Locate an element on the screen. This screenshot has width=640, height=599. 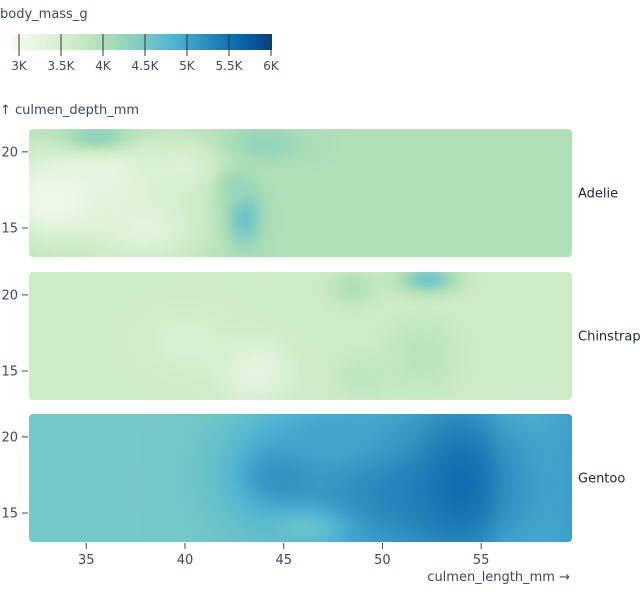
color-legend-tick-label: 5K is located at coordinates (187, 66).